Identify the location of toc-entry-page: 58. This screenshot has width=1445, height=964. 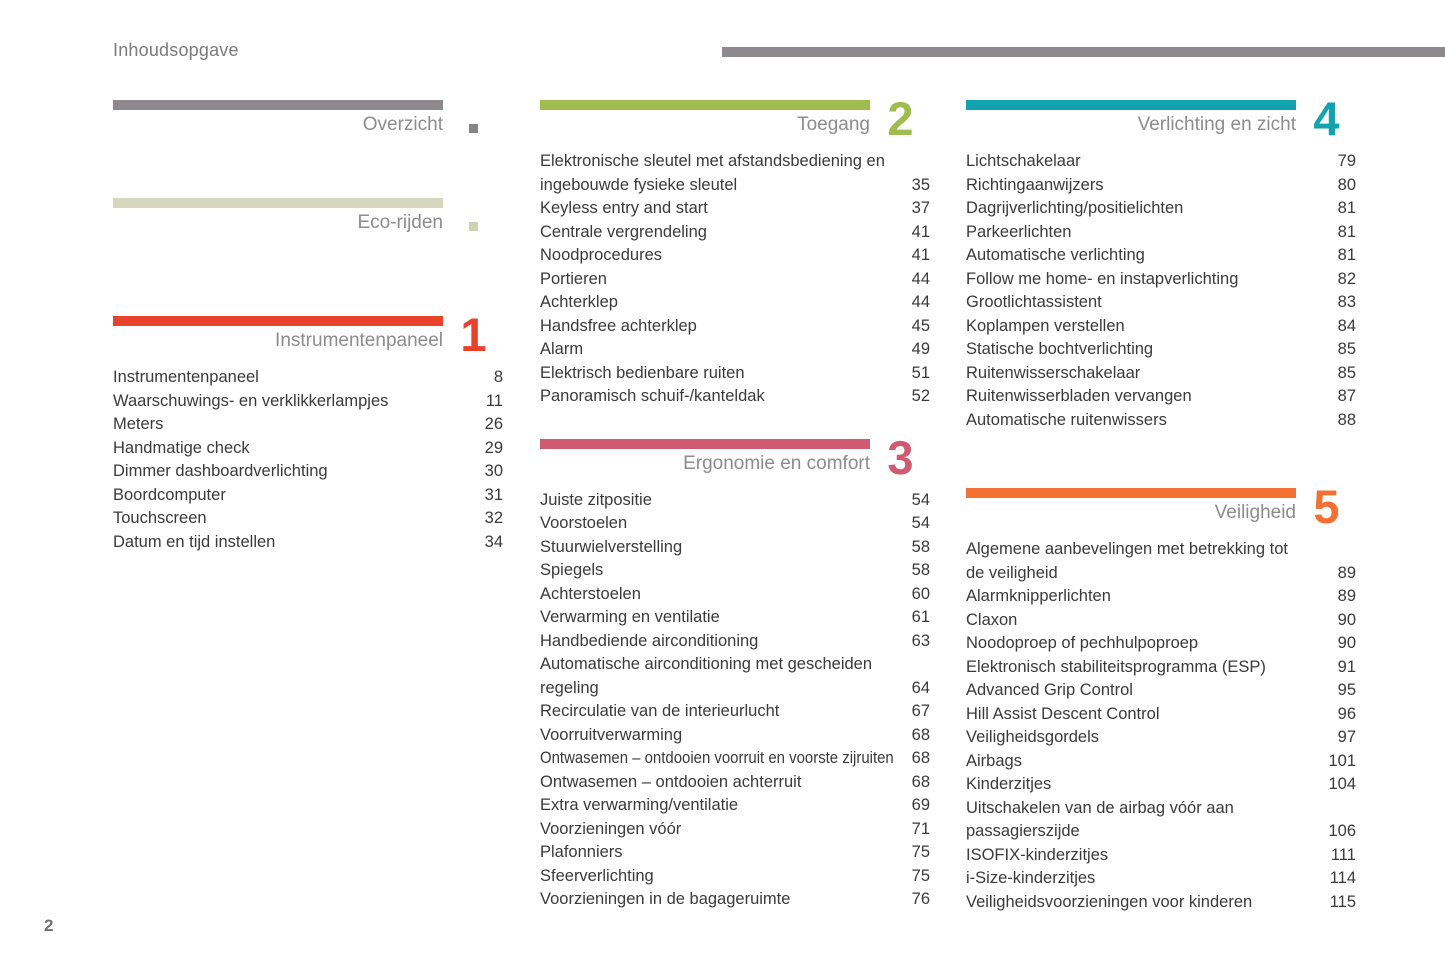
(920, 546).